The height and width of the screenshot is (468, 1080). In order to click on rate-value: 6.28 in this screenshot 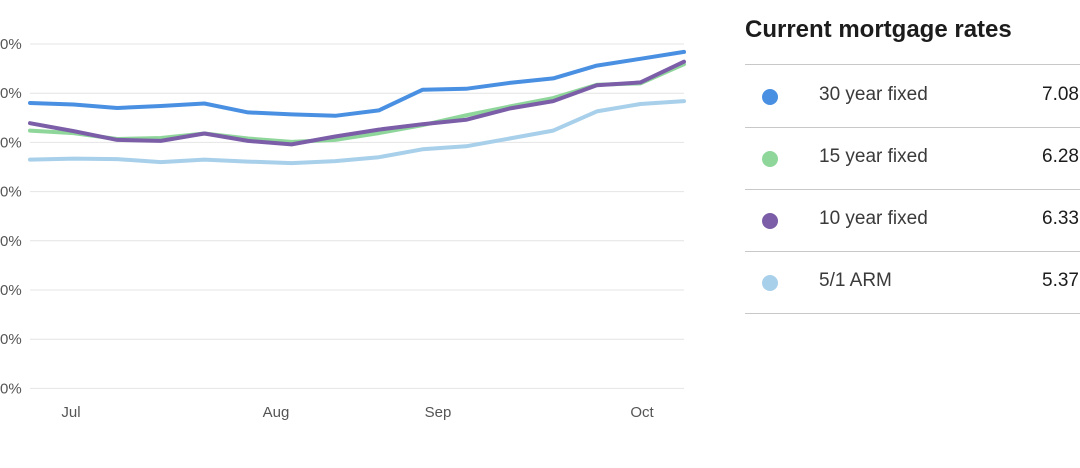, I will do `click(1060, 156)`.